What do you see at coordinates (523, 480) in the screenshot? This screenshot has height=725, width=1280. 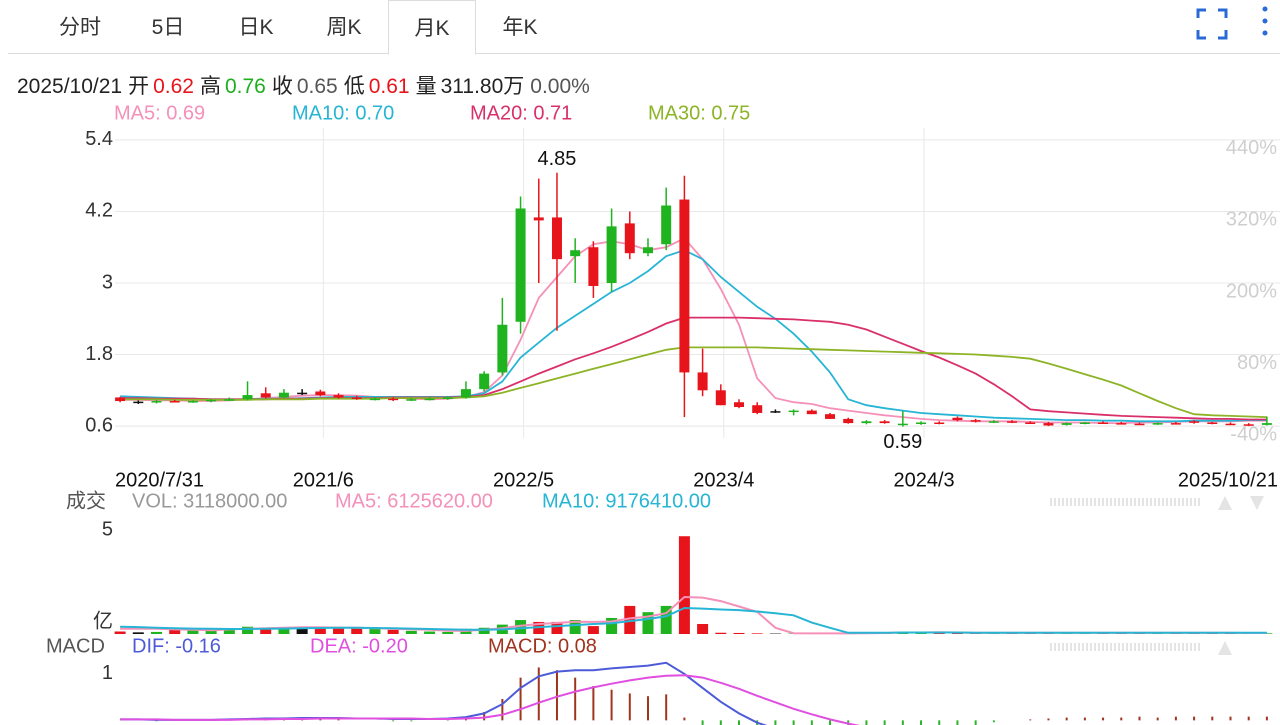 I see `x-tick-label: 2022/5` at bounding box center [523, 480].